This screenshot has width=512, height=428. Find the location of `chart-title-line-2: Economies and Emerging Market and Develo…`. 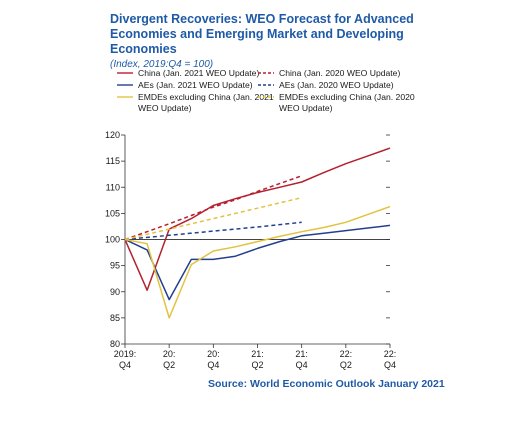

chart-title-line-2: Economies and Emerging Market and Develo… is located at coordinates (257, 41).